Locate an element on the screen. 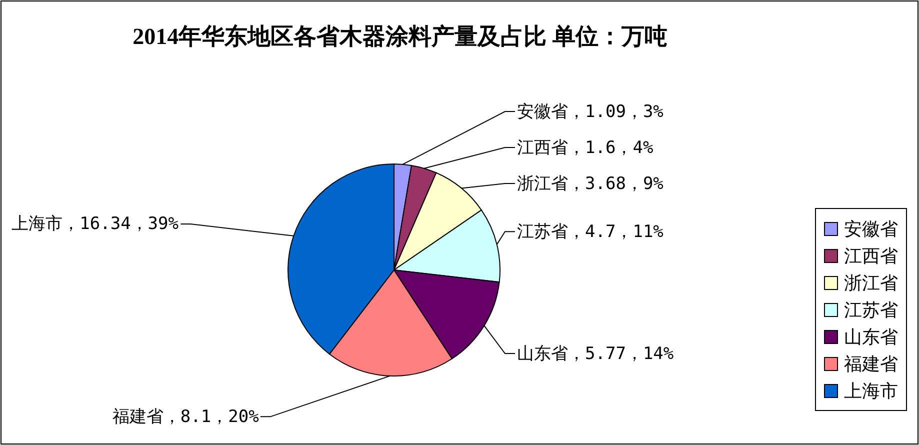  data-label: 安徽省，1.09，3% is located at coordinates (590, 111).